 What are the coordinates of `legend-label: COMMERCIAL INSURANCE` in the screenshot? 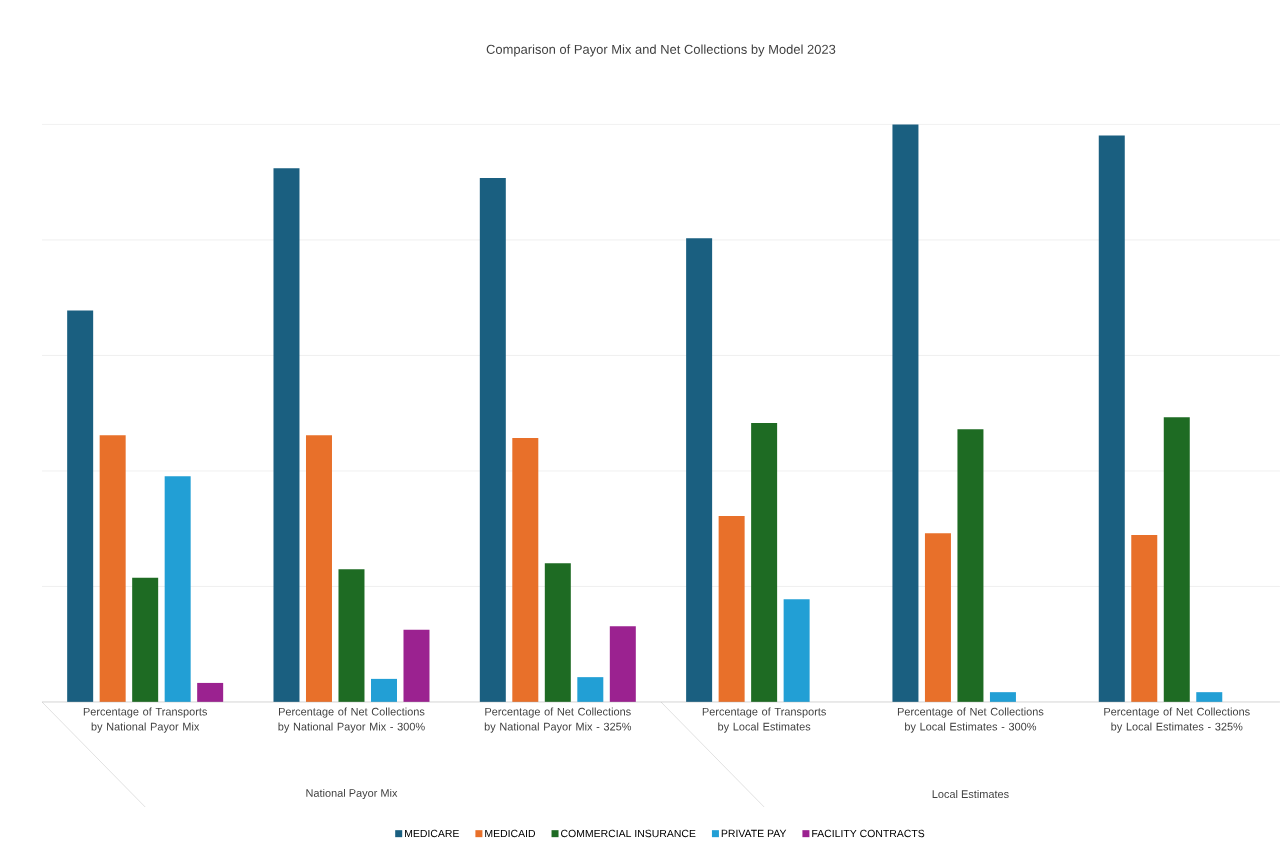 It's located at (628, 833).